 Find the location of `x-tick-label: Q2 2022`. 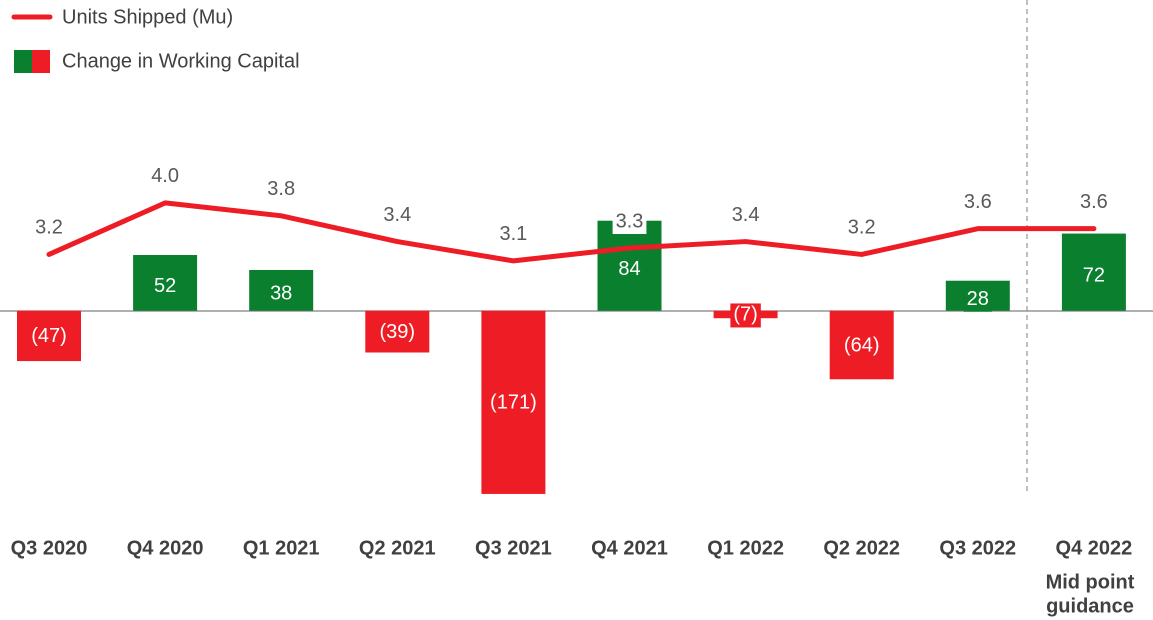

x-tick-label: Q2 2022 is located at coordinates (861, 548).